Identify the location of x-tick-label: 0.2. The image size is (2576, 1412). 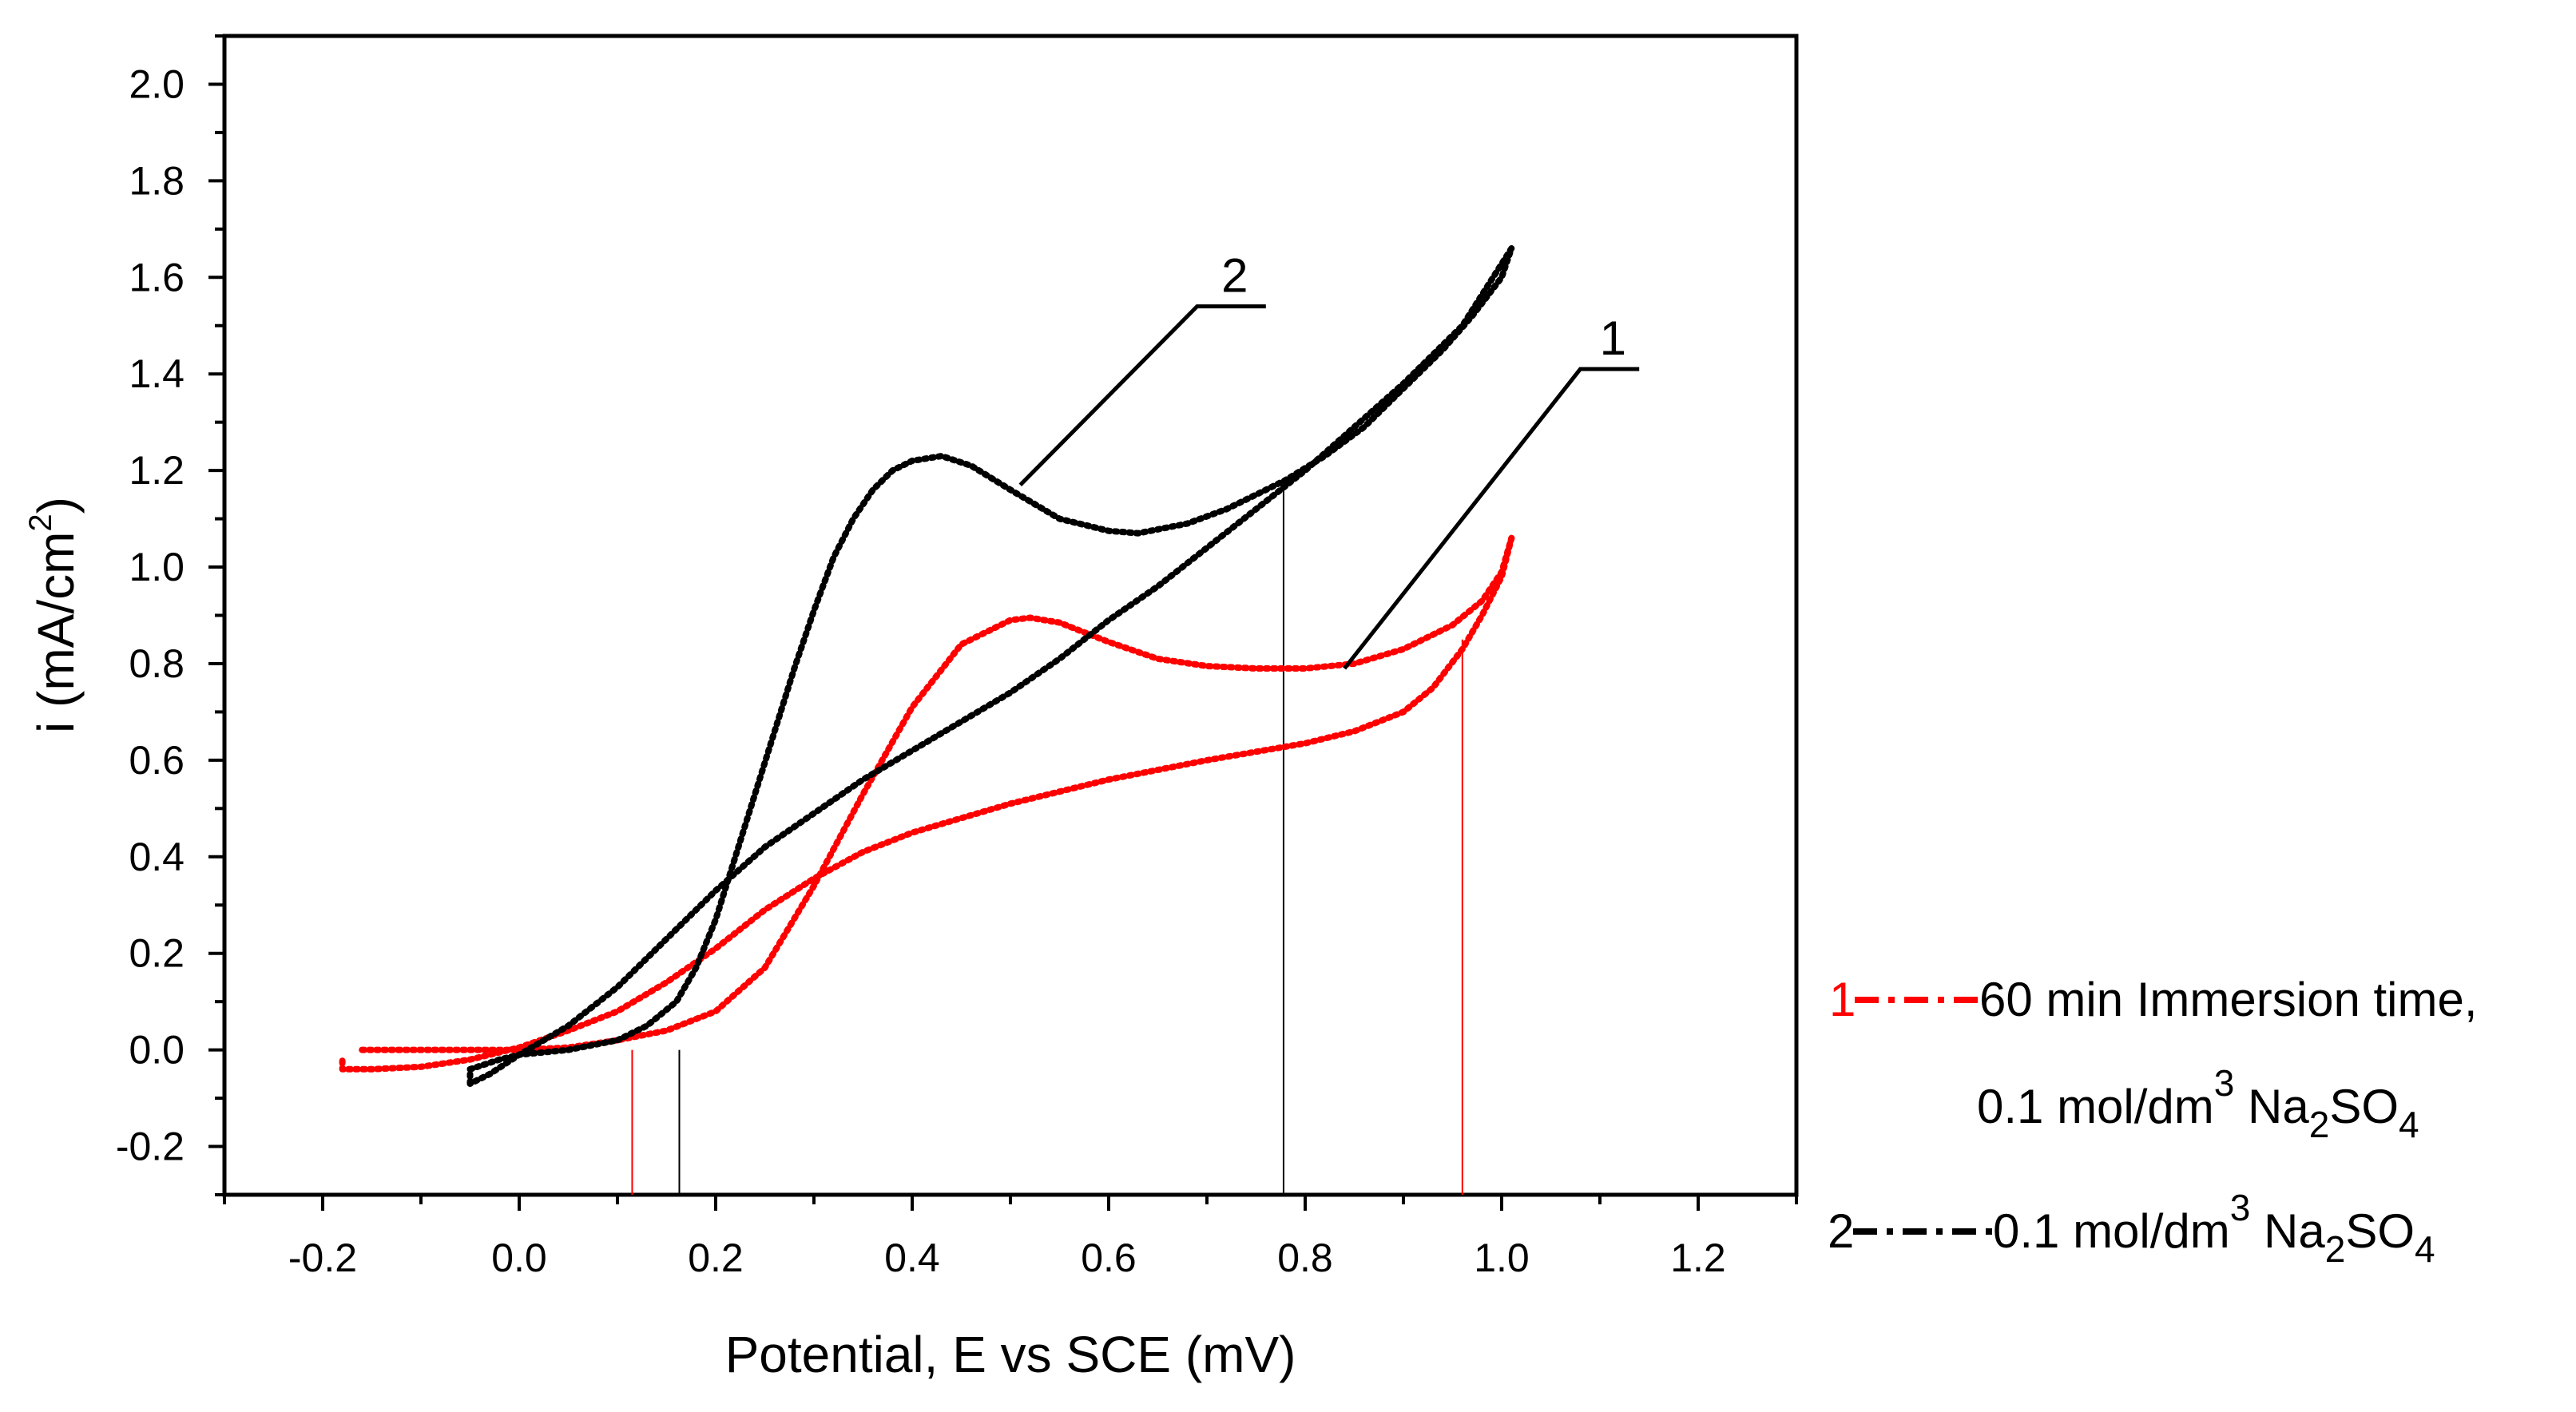
(716, 1258).